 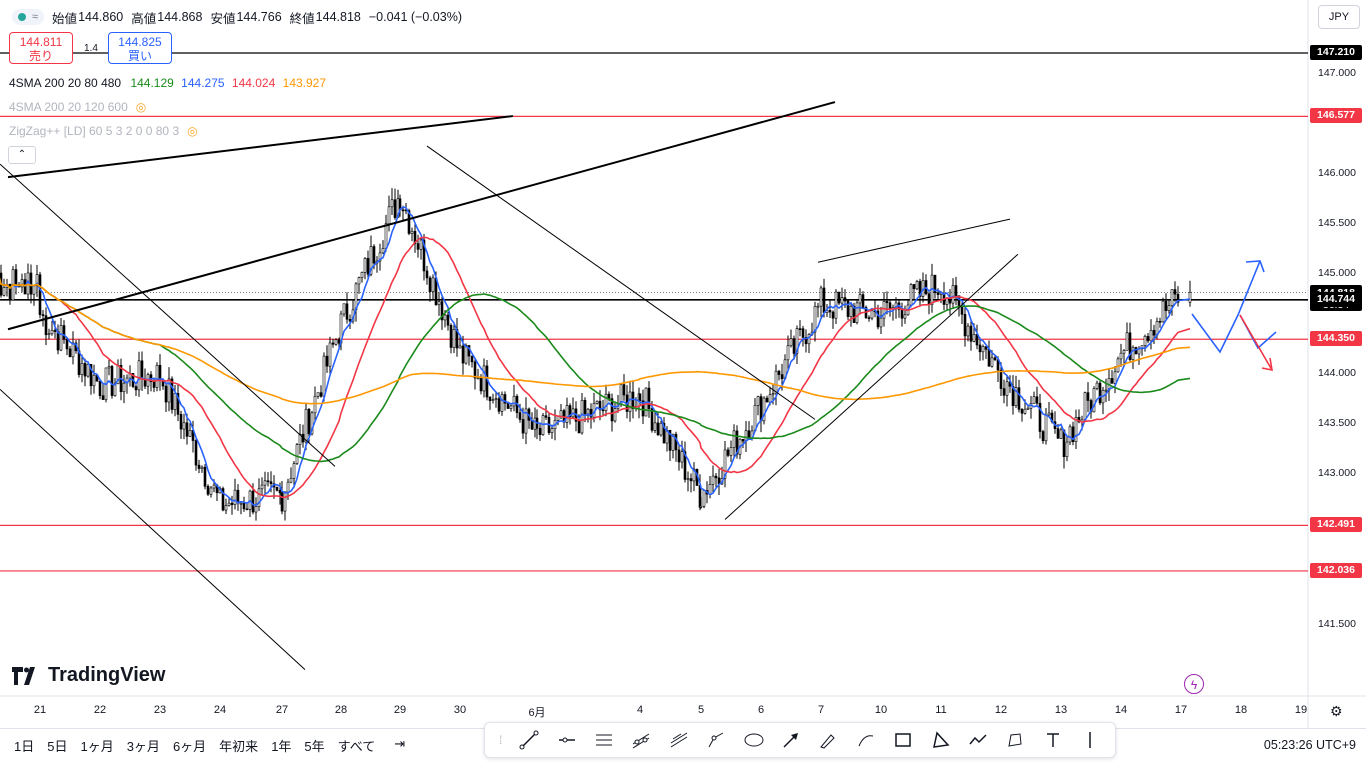 I want to click on trend-line, so click(x=260, y=147).